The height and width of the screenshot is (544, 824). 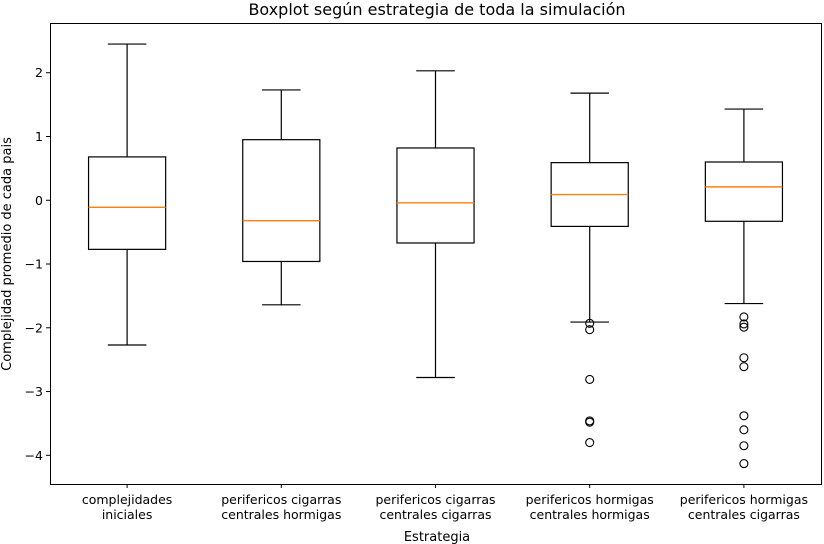 I want to click on y-tick-label: −1, so click(x=34, y=264).